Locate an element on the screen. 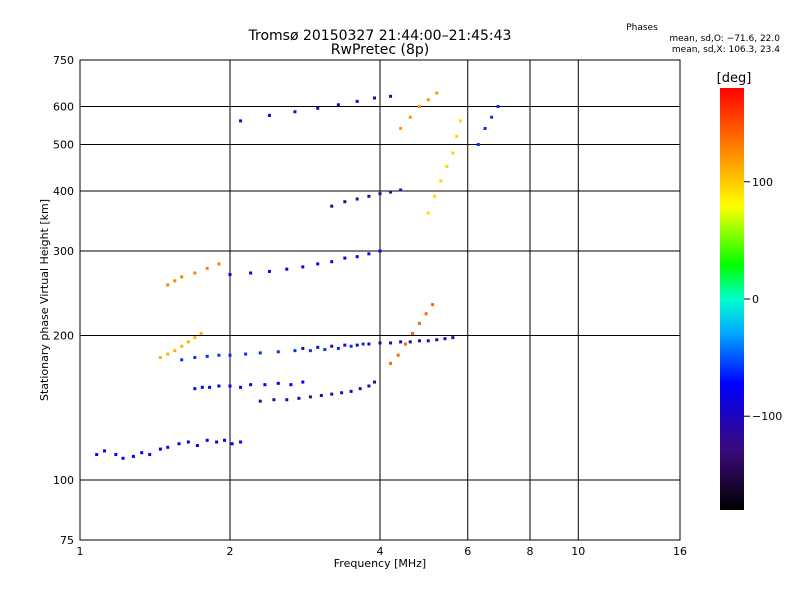 The height and width of the screenshot is (600, 800). y-tick-label: 100 is located at coordinates (63, 480).